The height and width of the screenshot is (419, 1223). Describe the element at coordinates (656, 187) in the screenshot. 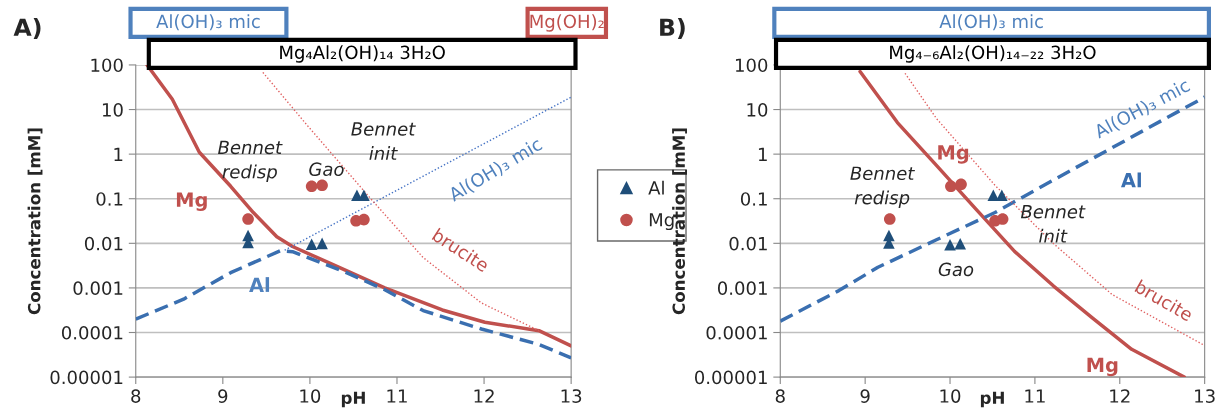

I see `legend-label: Al` at that location.